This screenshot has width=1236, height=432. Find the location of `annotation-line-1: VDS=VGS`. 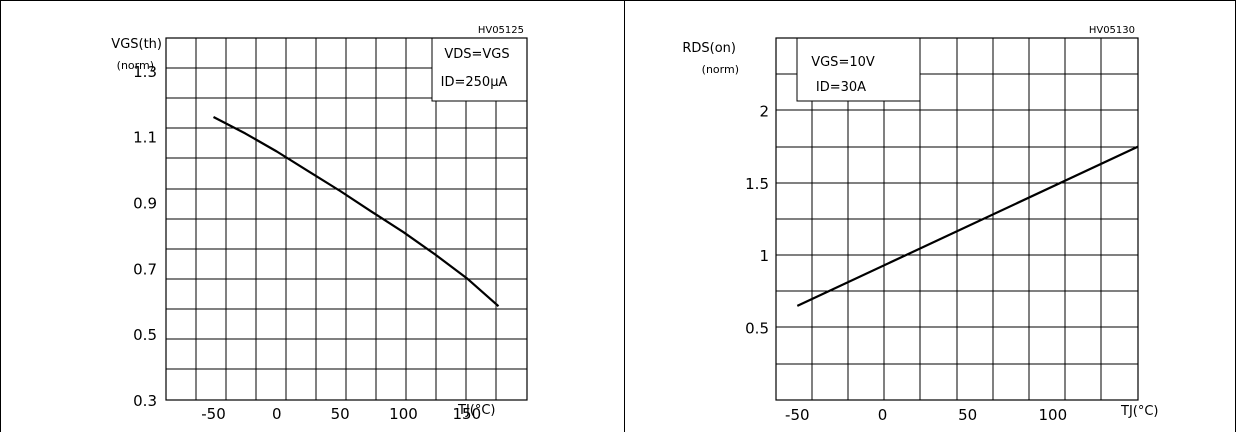

annotation-line-1: VDS=VGS is located at coordinates (476, 54).